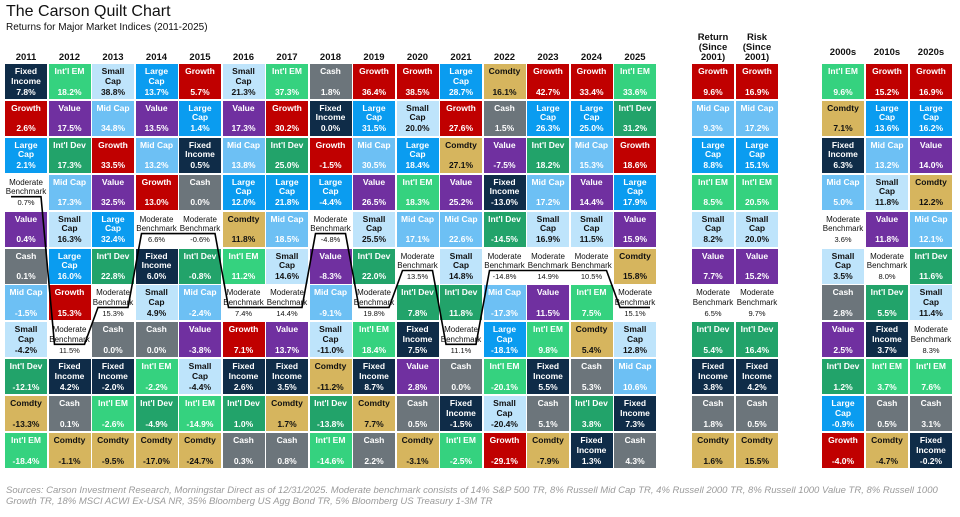 The width and height of the screenshot is (960, 517). I want to click on cell-return-value: 11.8%, so click(887, 239).